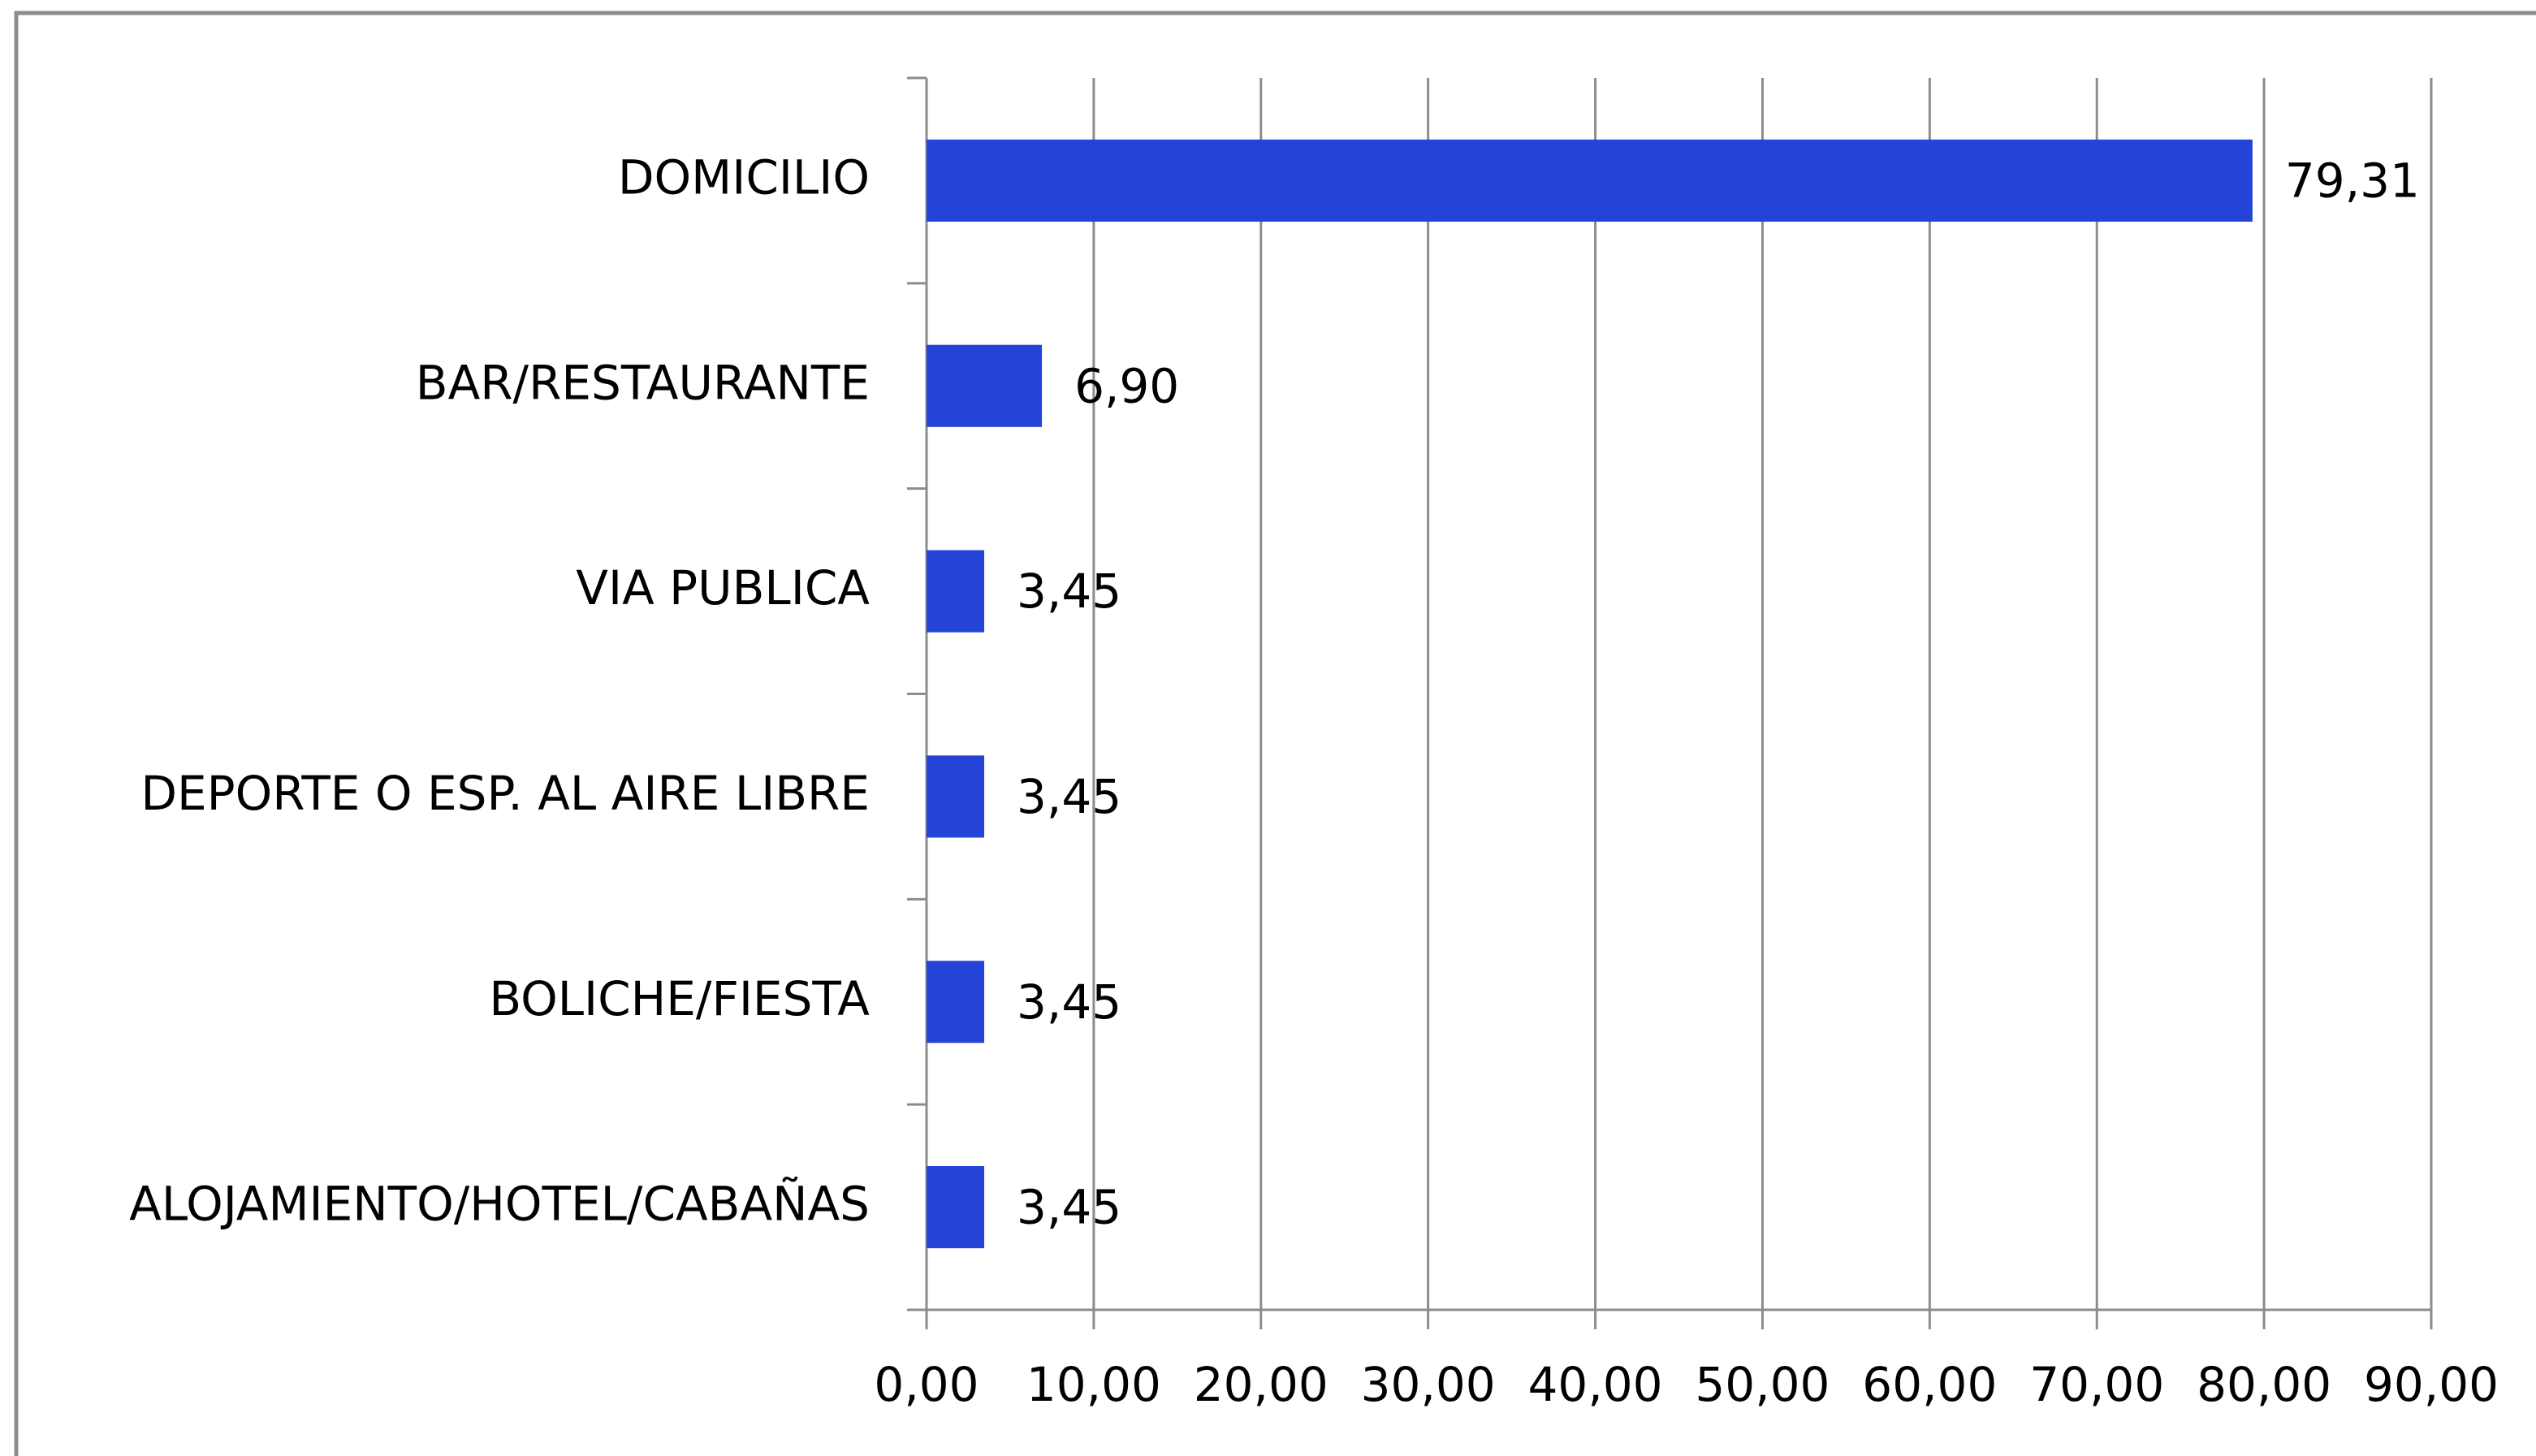 Image resolution: width=2536 pixels, height=1456 pixels. I want to click on y-tick-label: DEPORTE O ESP. AL AIRE LIBRE, so click(505, 793).